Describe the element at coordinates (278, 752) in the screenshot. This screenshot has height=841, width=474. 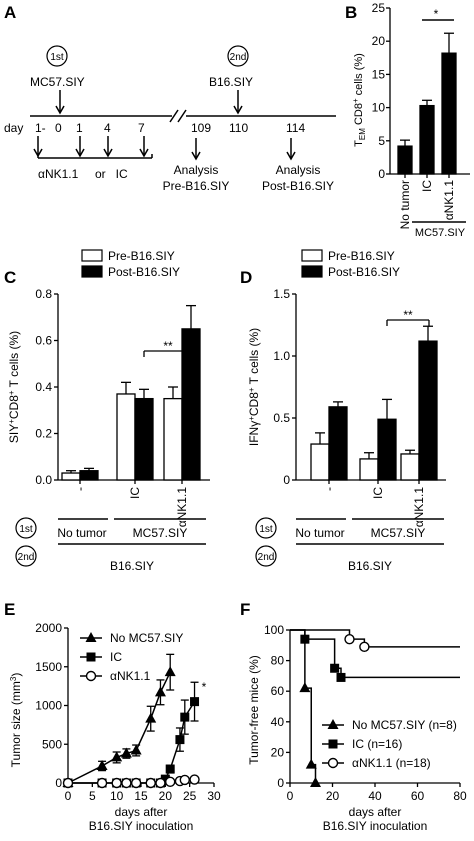
I see `panel-f-y-tick-label: 20` at that location.